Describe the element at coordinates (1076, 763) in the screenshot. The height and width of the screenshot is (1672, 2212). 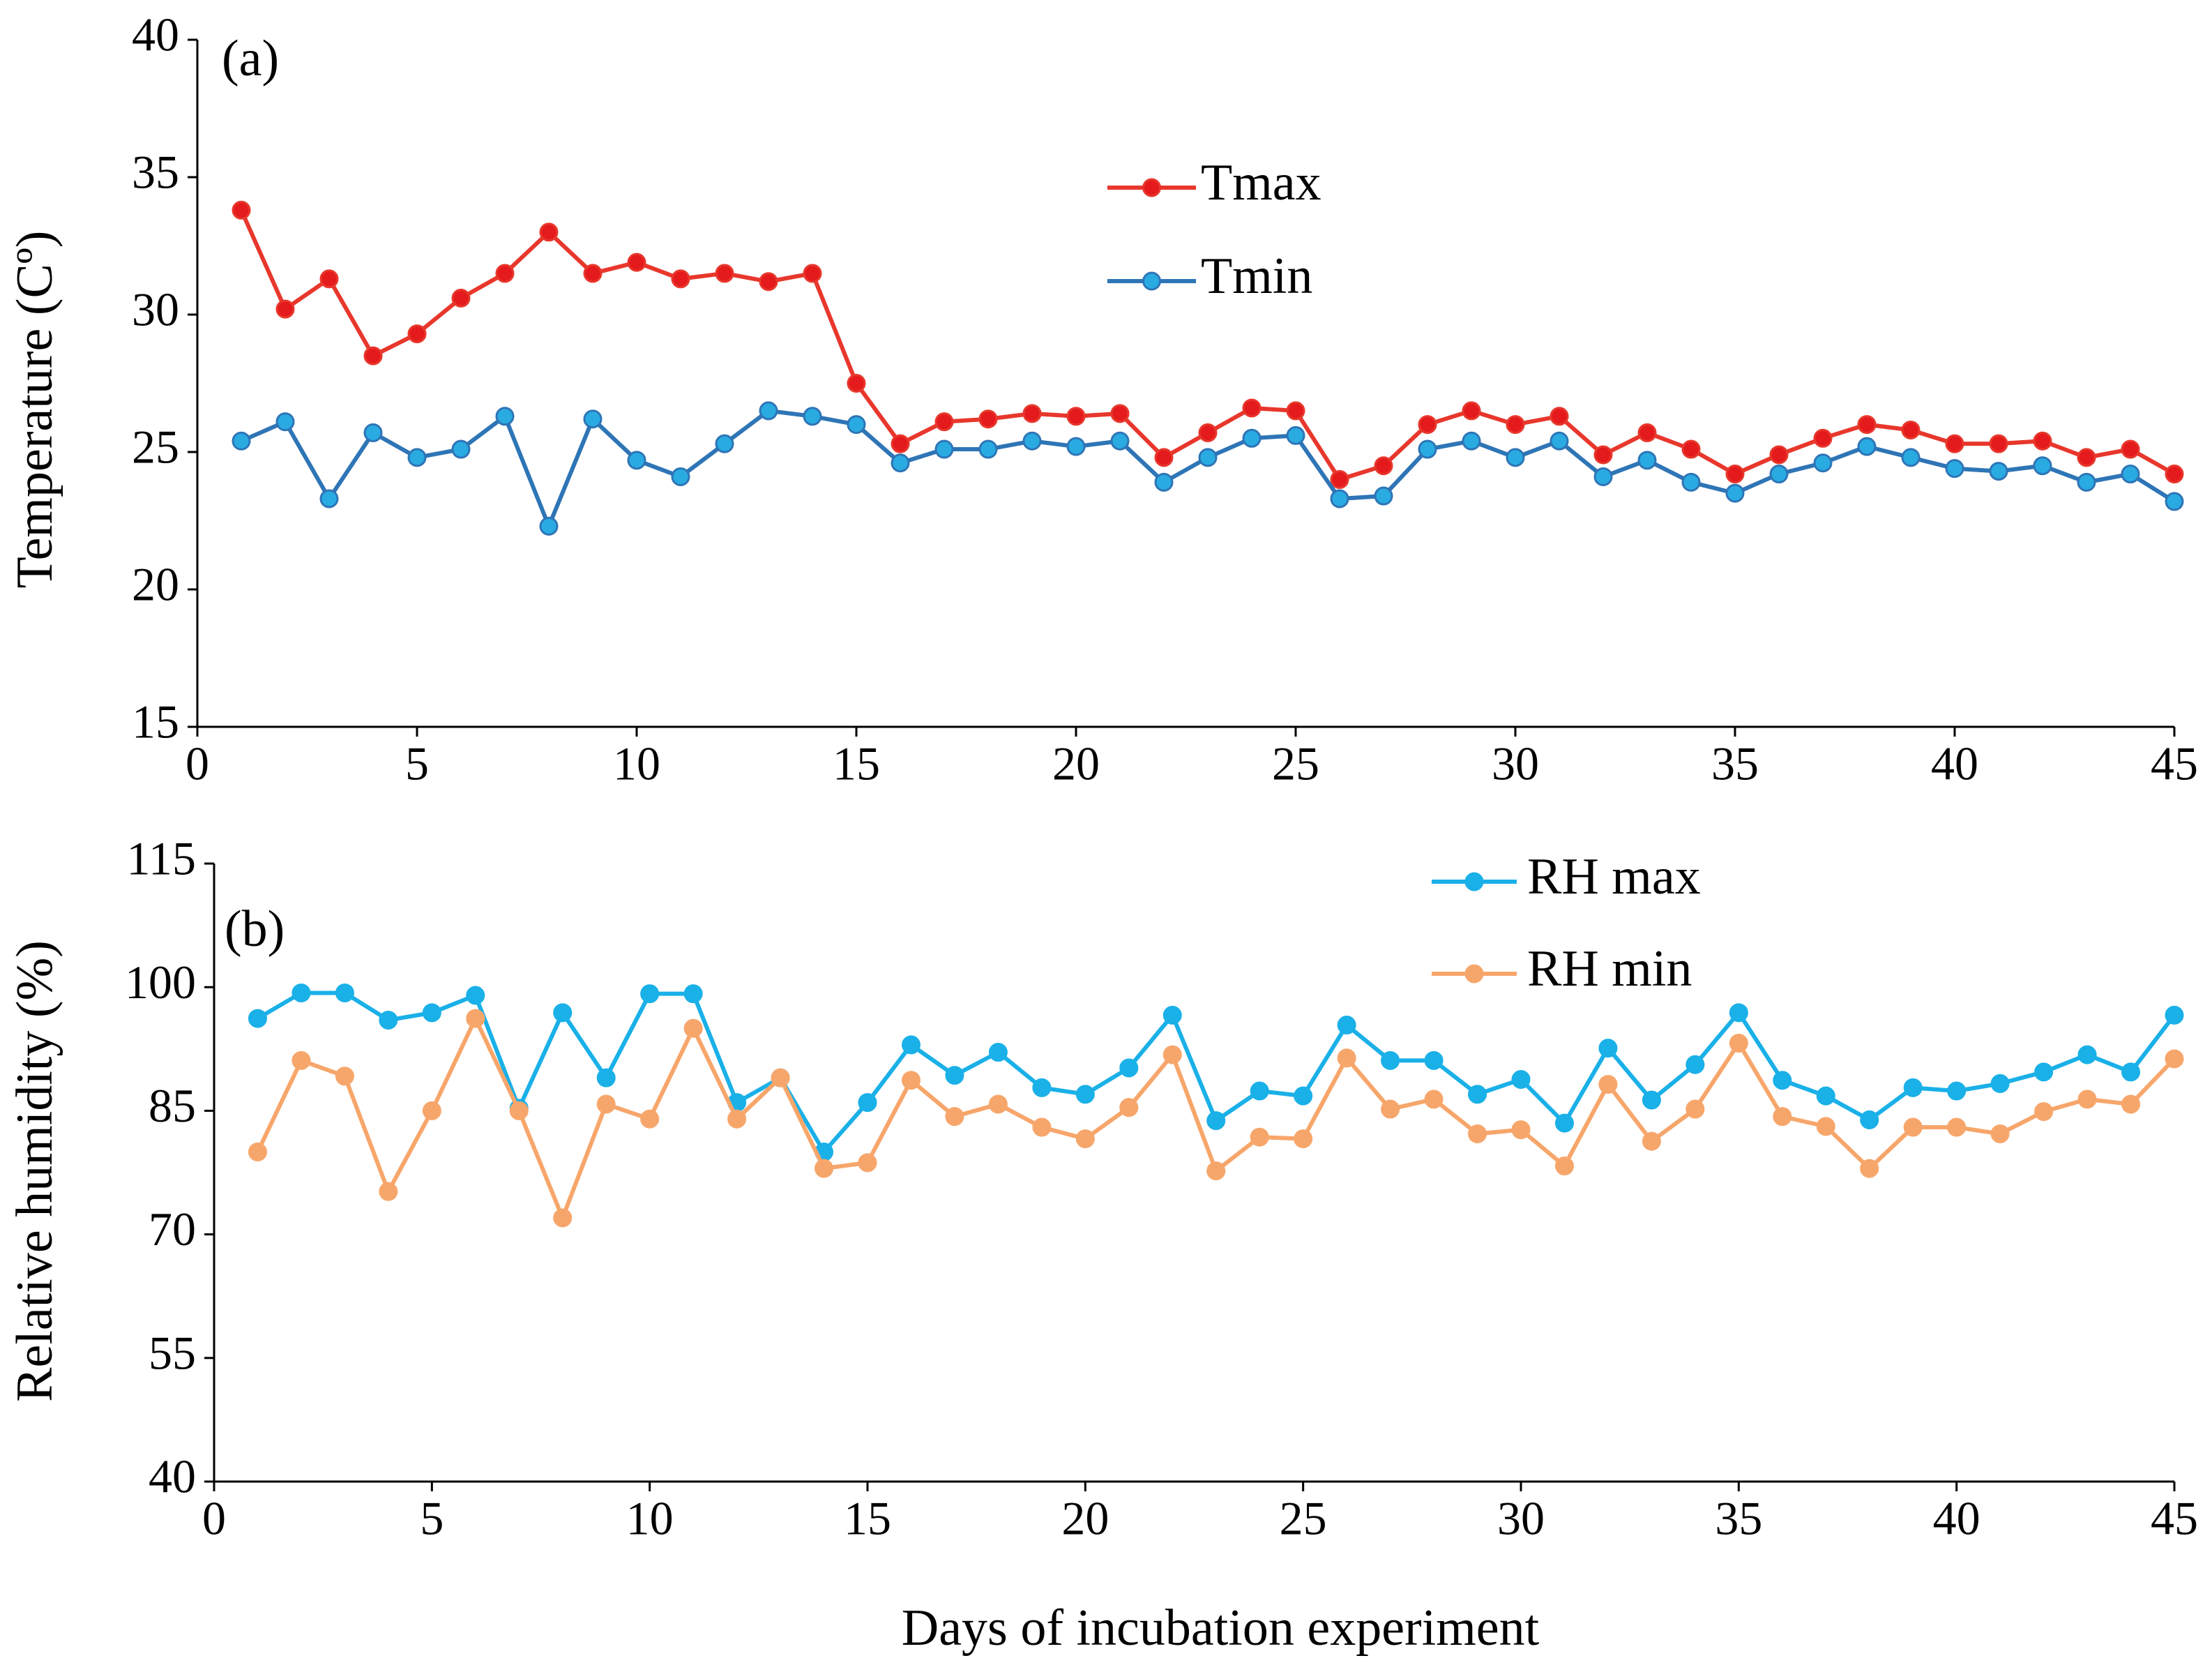
I see `x-tick-label: 20` at that location.